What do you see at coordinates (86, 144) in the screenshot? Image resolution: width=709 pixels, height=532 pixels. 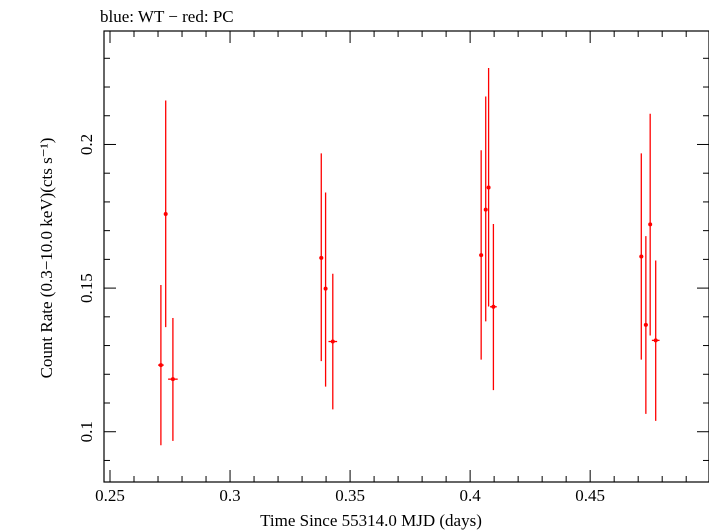 I see `y-tick-label: 0.2` at bounding box center [86, 144].